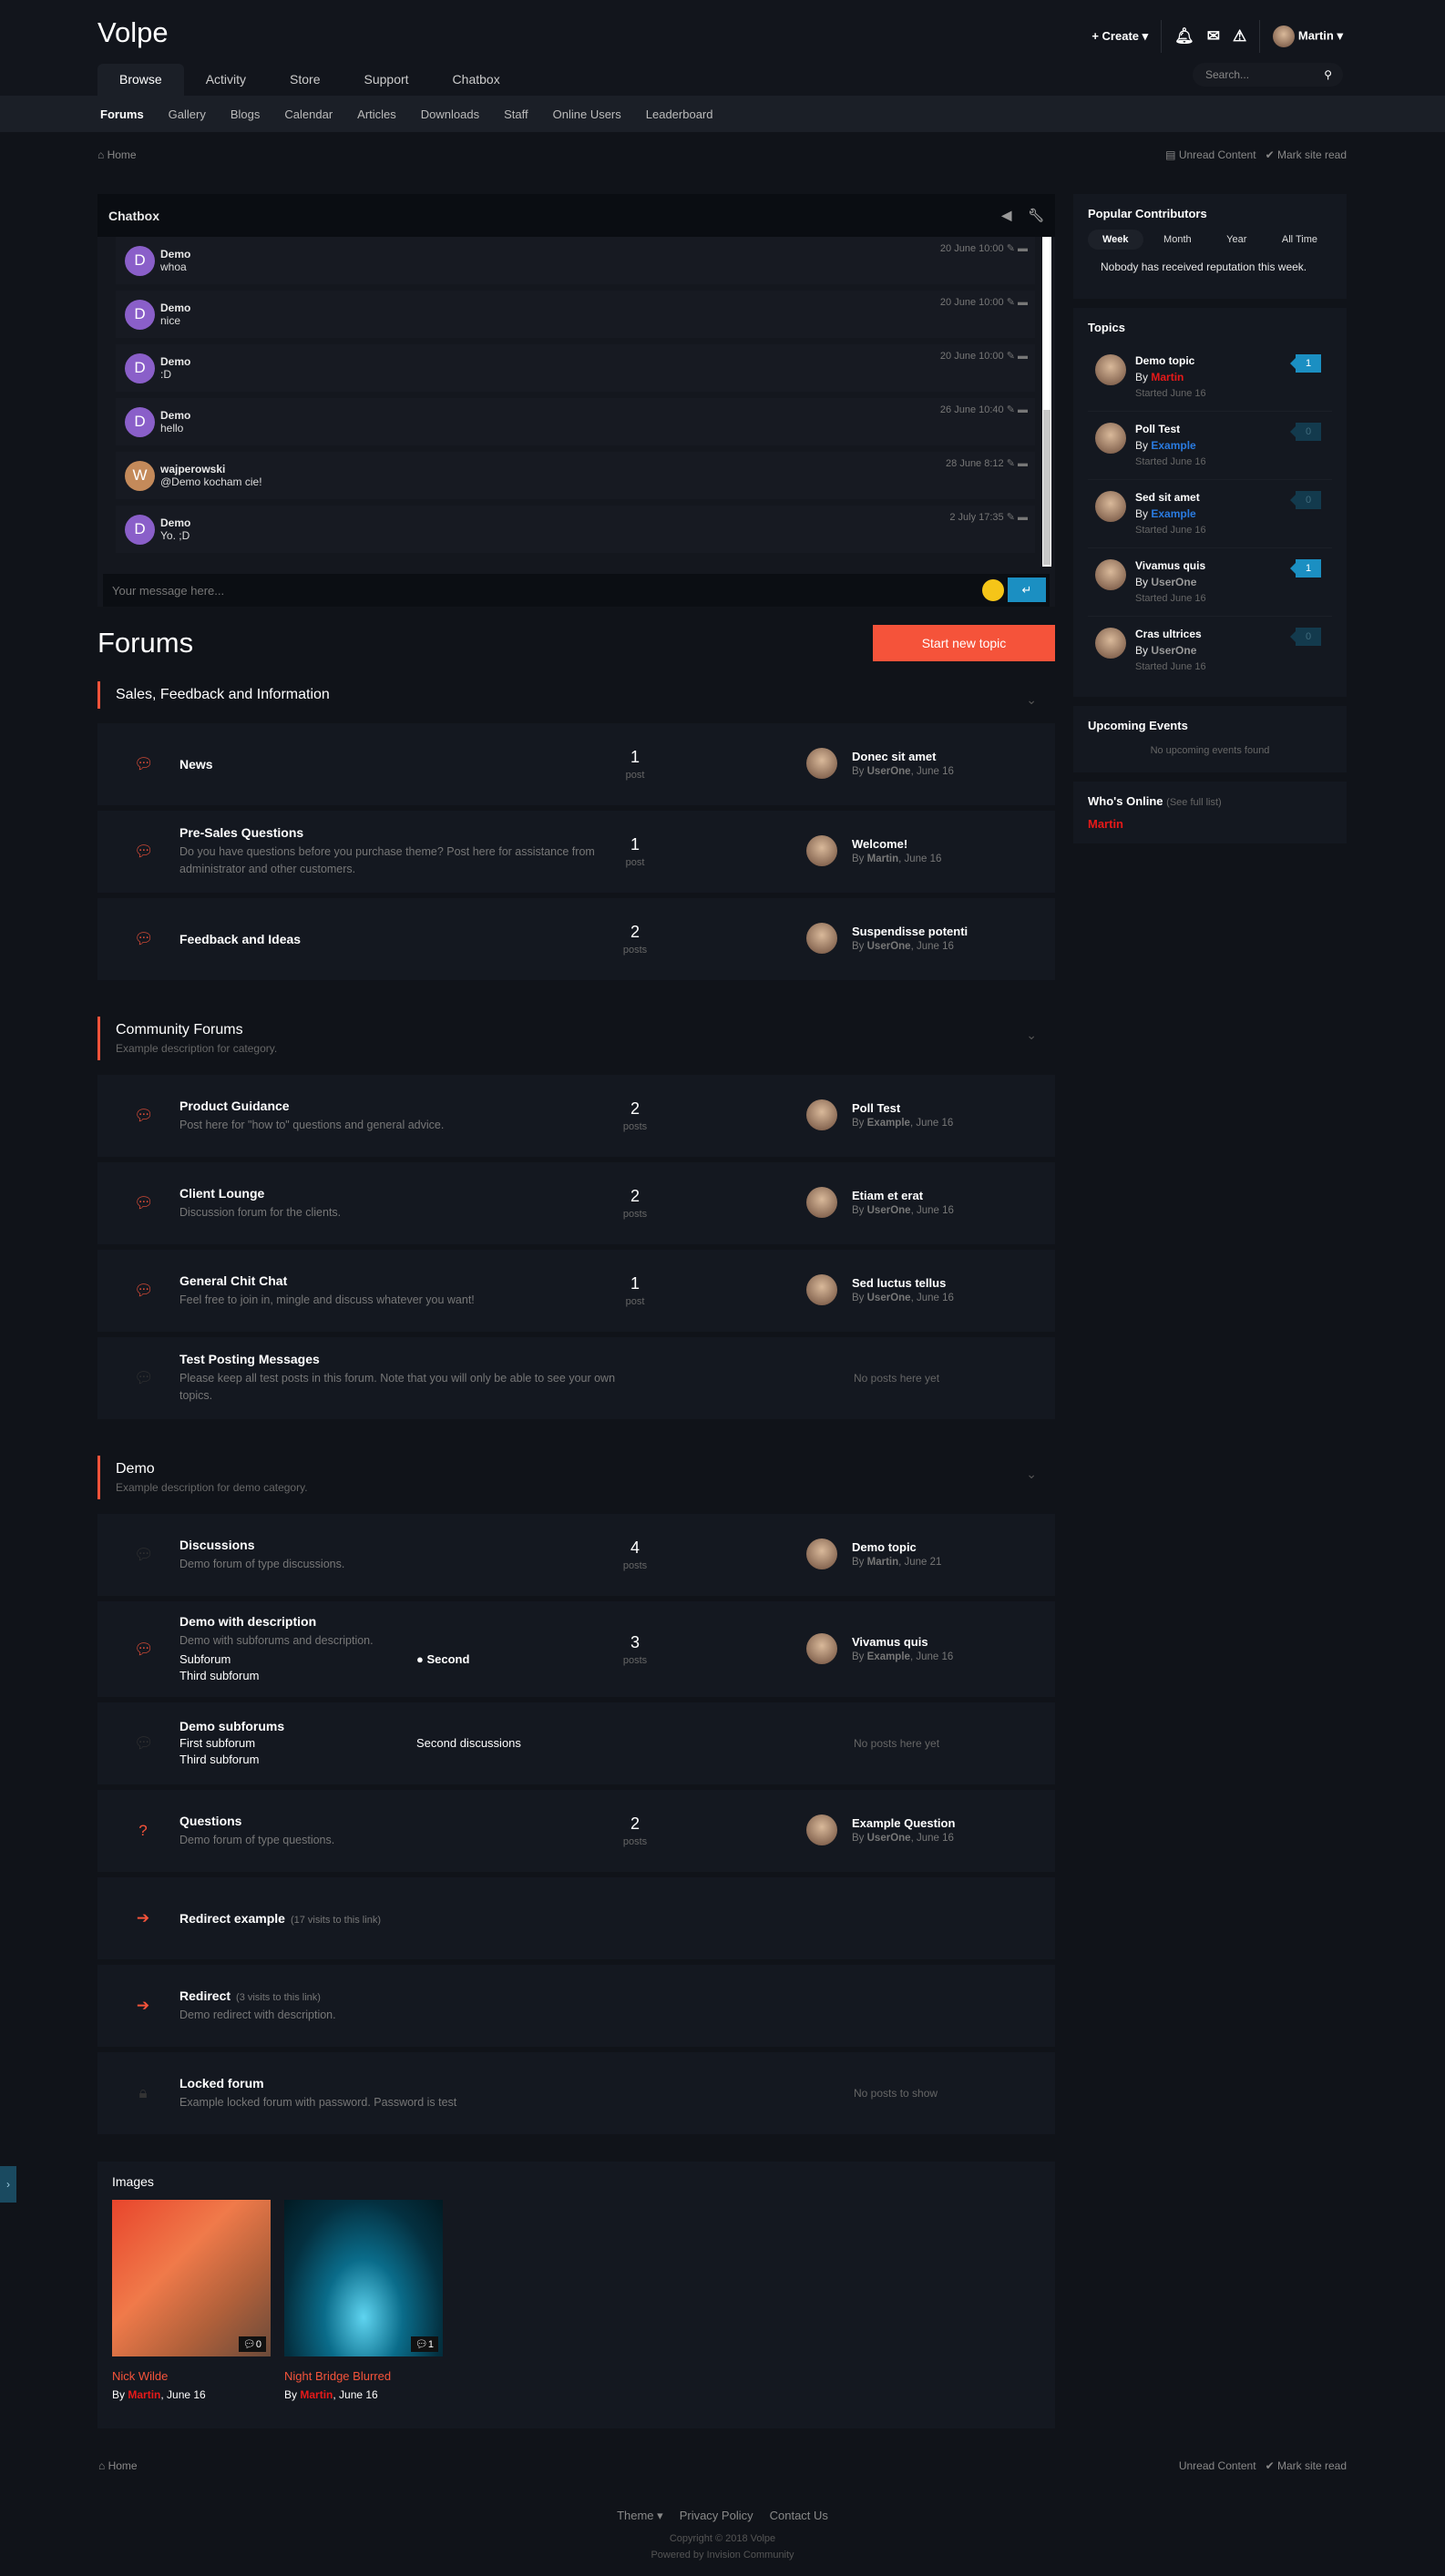  Describe the element at coordinates (450, 114) in the screenshot. I see `subnav-downloads: Downloads` at that location.